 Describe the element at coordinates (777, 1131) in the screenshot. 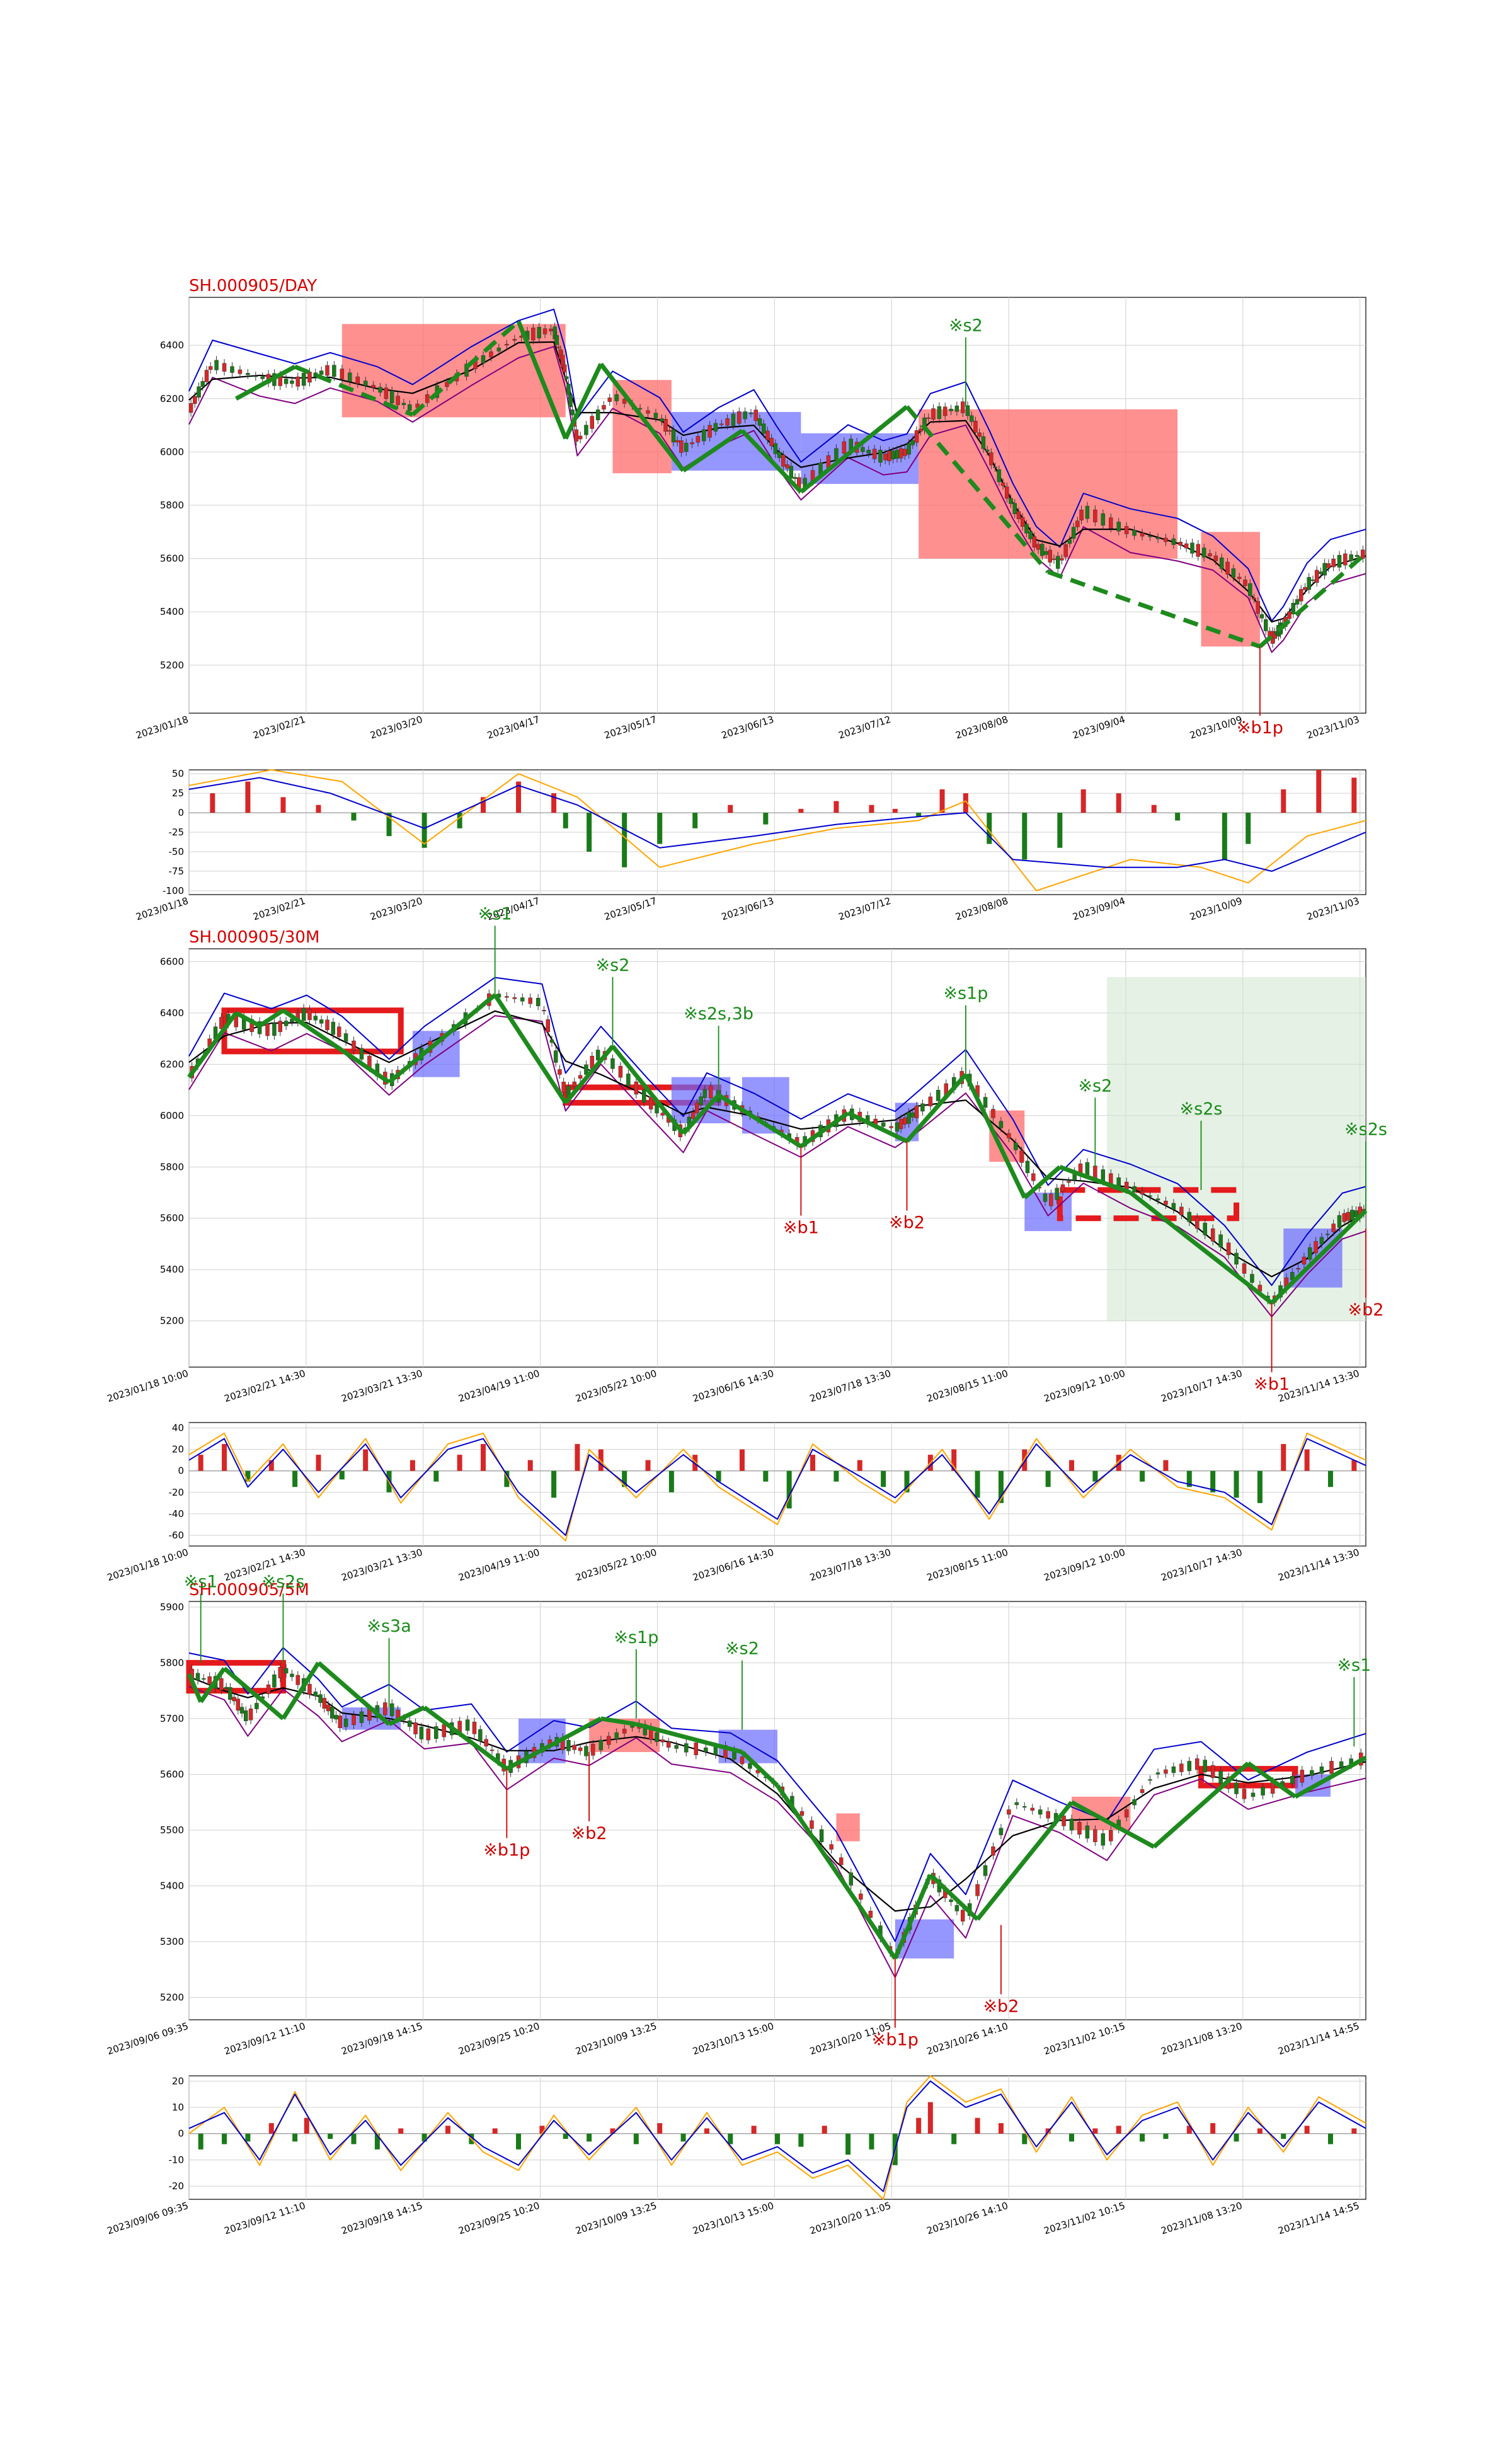

I see `m30-boll-upper` at that location.